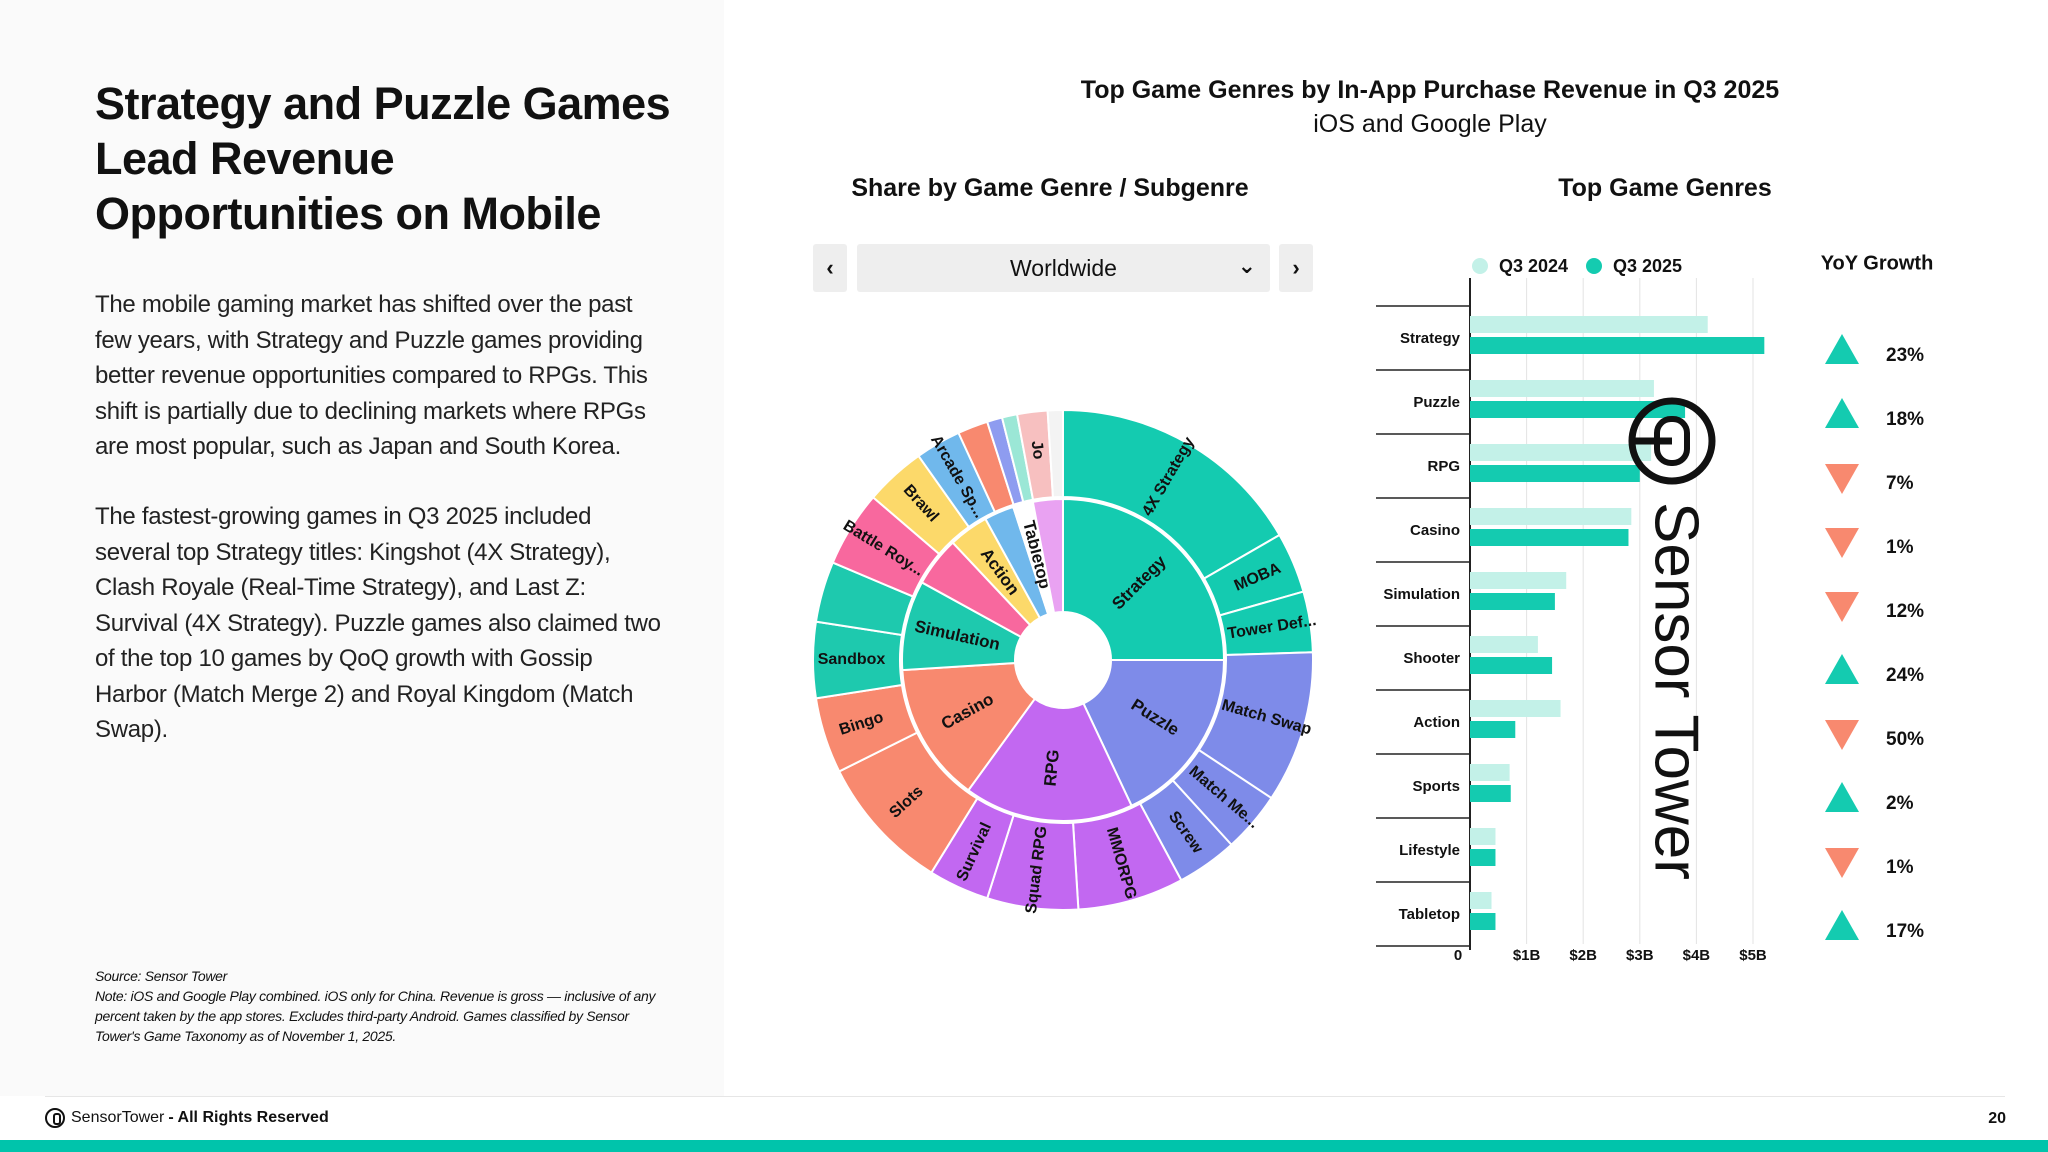 The width and height of the screenshot is (2048, 1152). I want to click on footer-brand: SensorTower - All Rights Reserved, so click(187, 1118).